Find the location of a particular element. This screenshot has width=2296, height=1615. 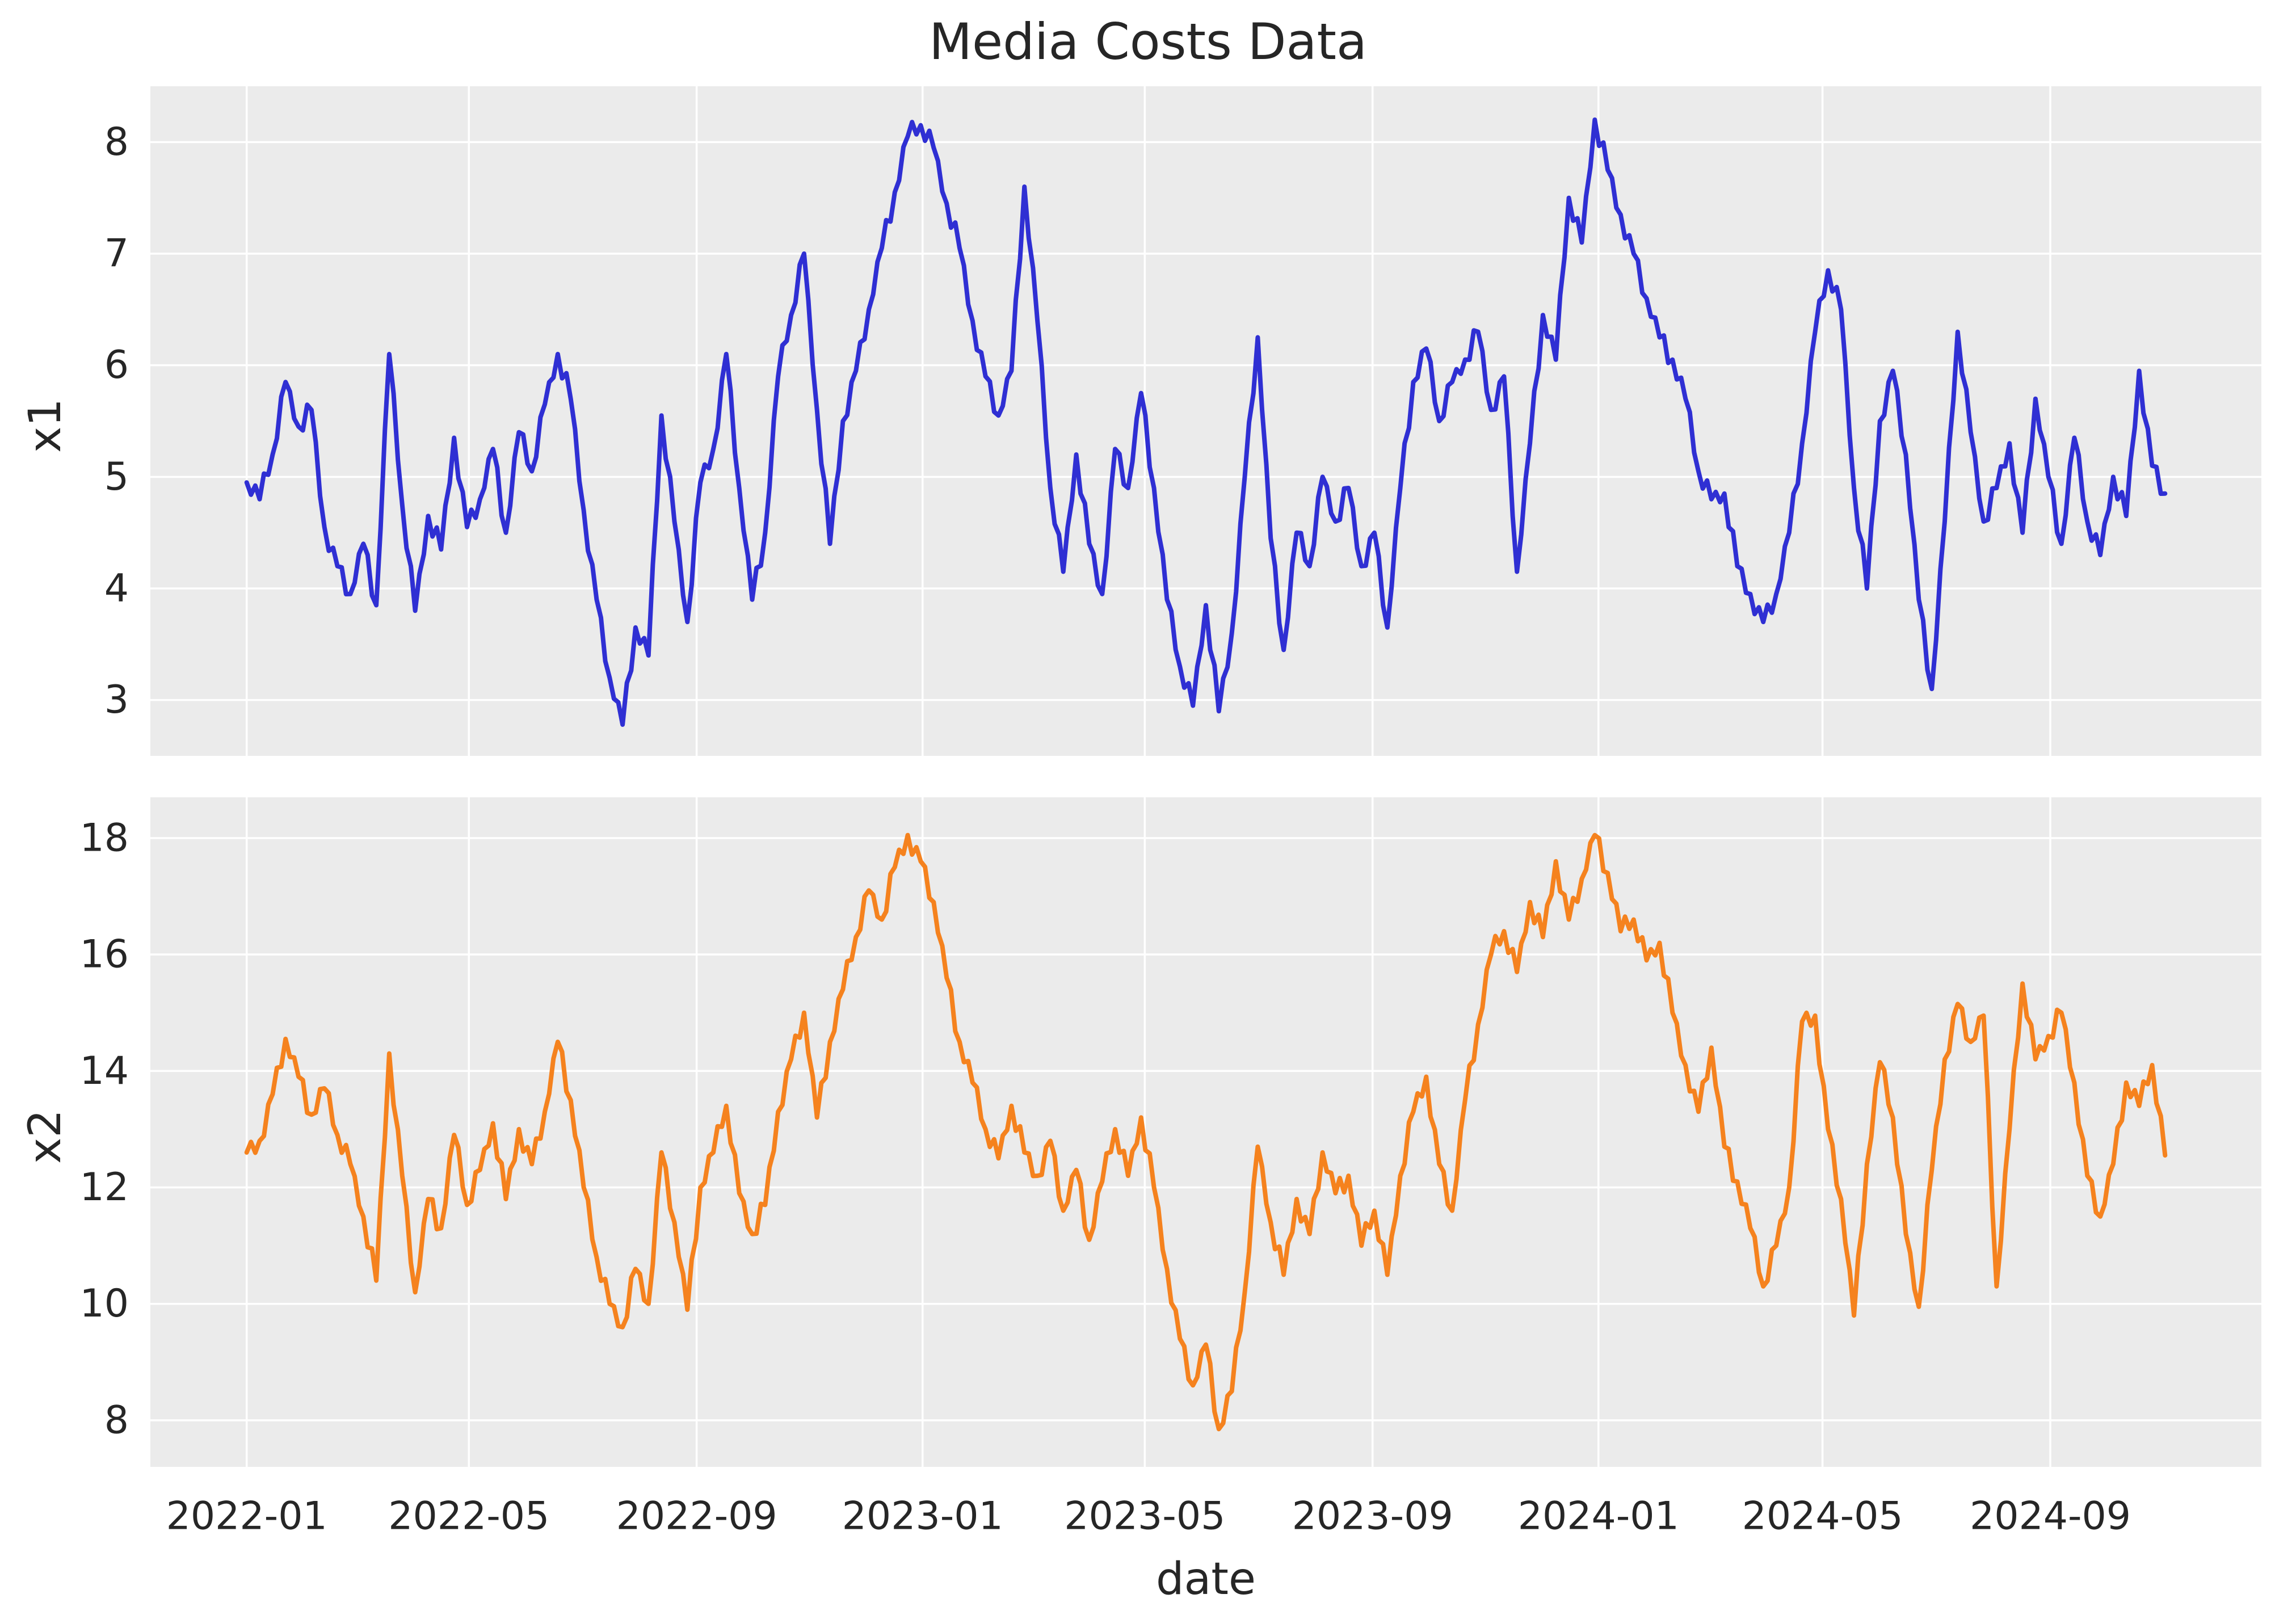

y-axis-label-x1: x1 is located at coordinates (46, 425).